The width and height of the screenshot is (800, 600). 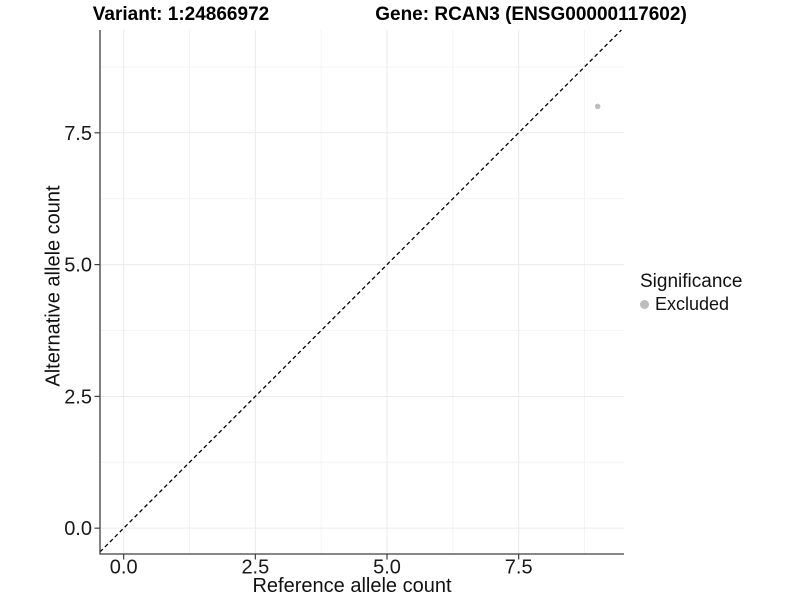 I want to click on y-tick-label: 5.0, so click(x=78, y=266).